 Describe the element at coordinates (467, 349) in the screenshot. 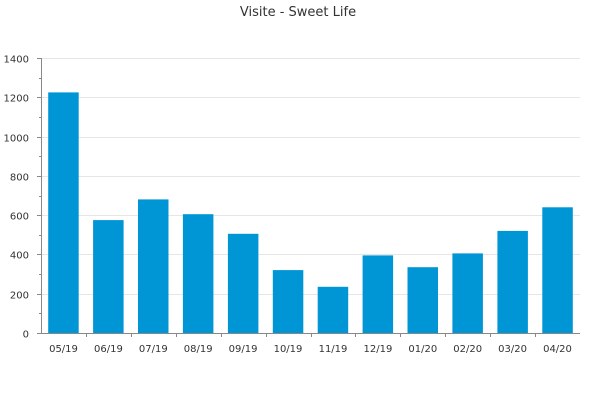

I see `x-tick-label: 02/20` at that location.